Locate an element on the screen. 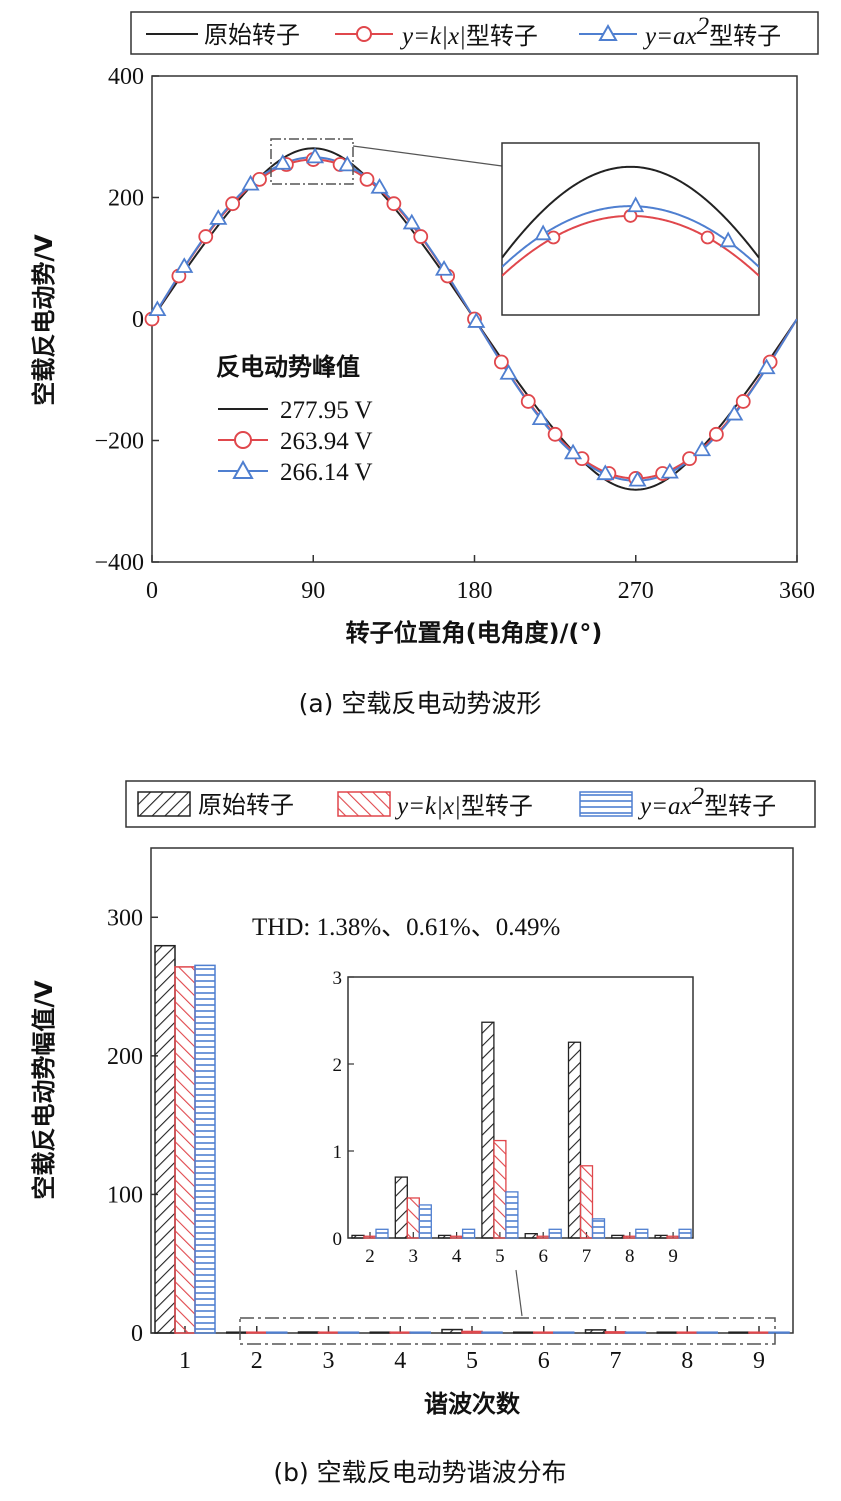 Image resolution: width=841 pixels, height=1501 pixels. peak-legend-k-marker is located at coordinates (243, 440).